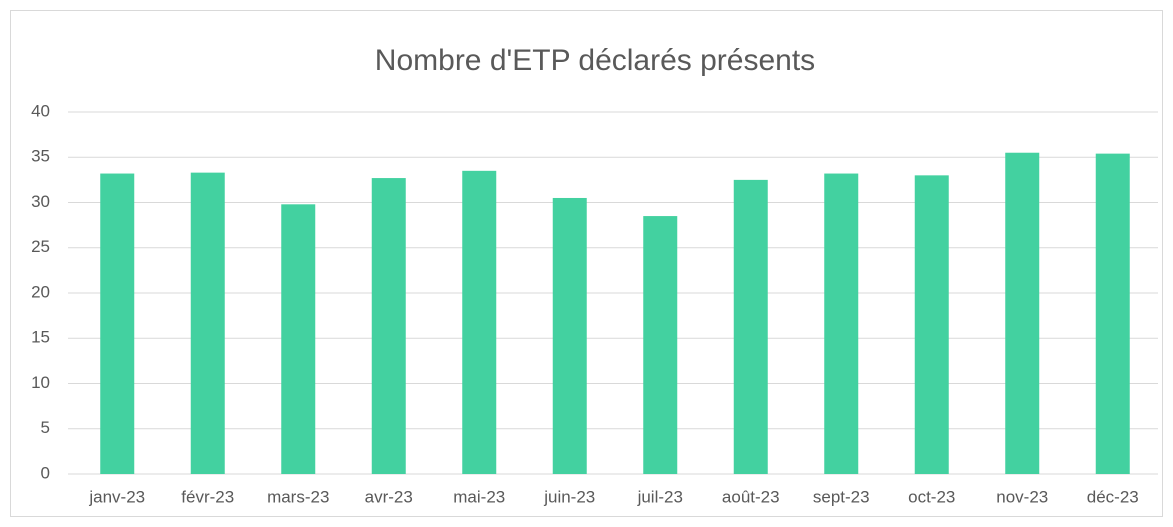 The height and width of the screenshot is (527, 1173). What do you see at coordinates (298, 496) in the screenshot?
I see `x-tick-label: mars-23` at bounding box center [298, 496].